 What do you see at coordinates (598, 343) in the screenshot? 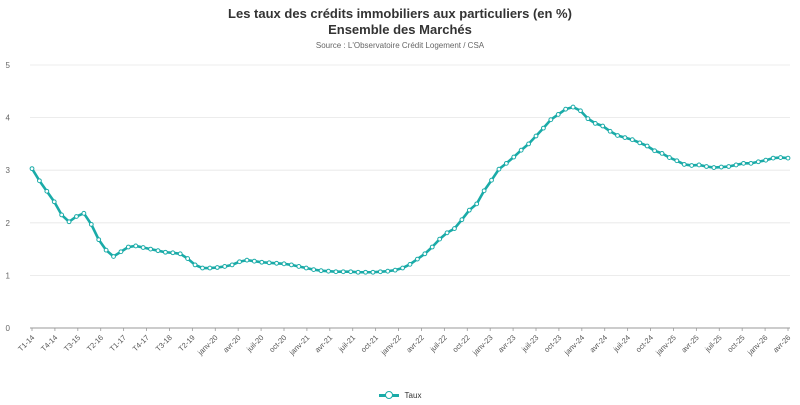
I see `x-tick-label: avr-24` at bounding box center [598, 343].